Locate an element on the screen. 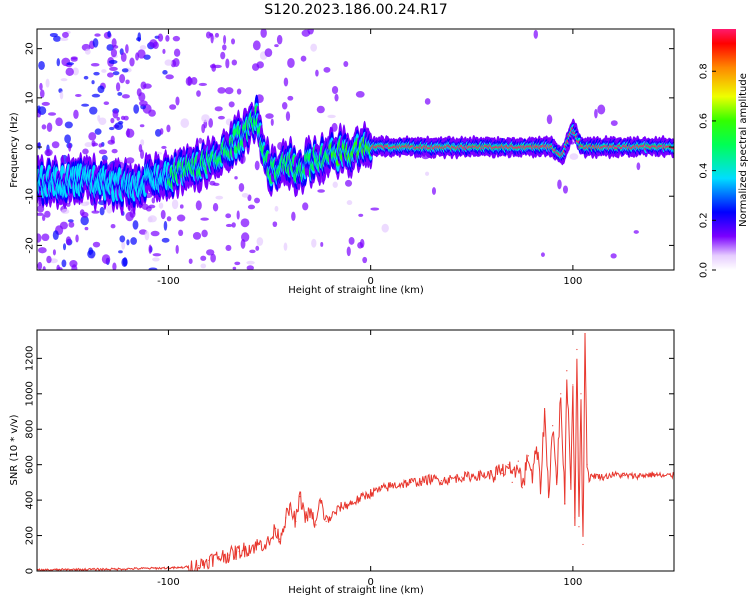 The image size is (750, 600). y-tick-label: 800 is located at coordinates (30, 429).